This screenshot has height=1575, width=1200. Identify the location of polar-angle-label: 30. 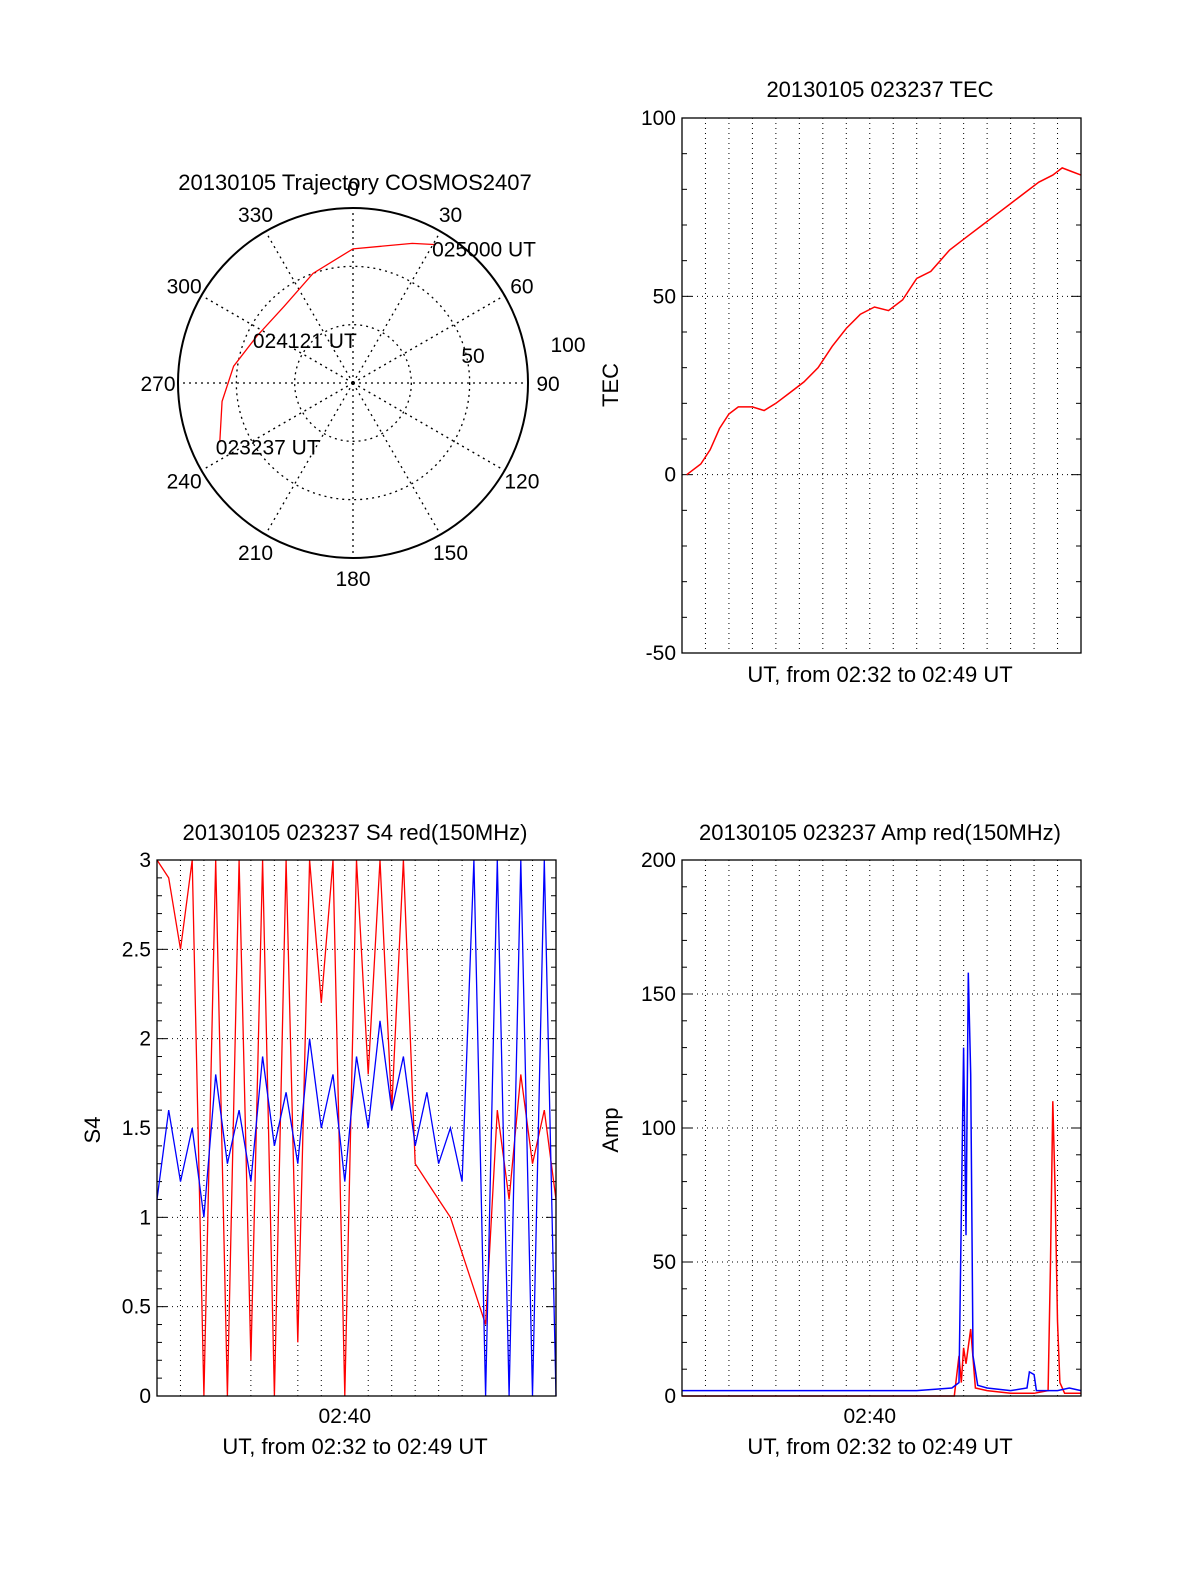
(450, 215).